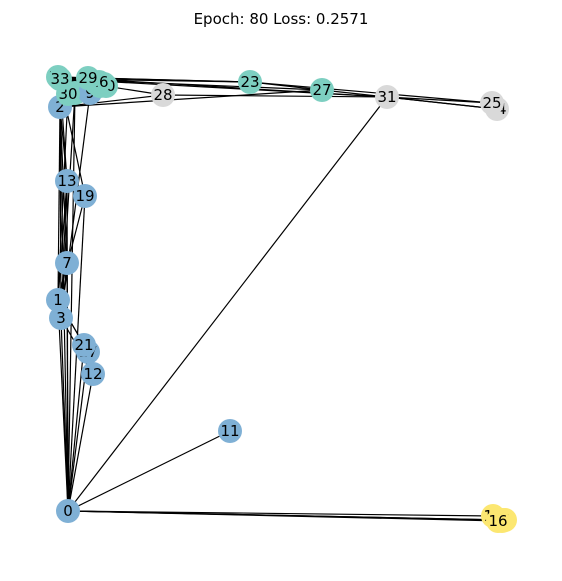 This screenshot has width=562, height=581. I want to click on node-label-11: 11, so click(229, 431).